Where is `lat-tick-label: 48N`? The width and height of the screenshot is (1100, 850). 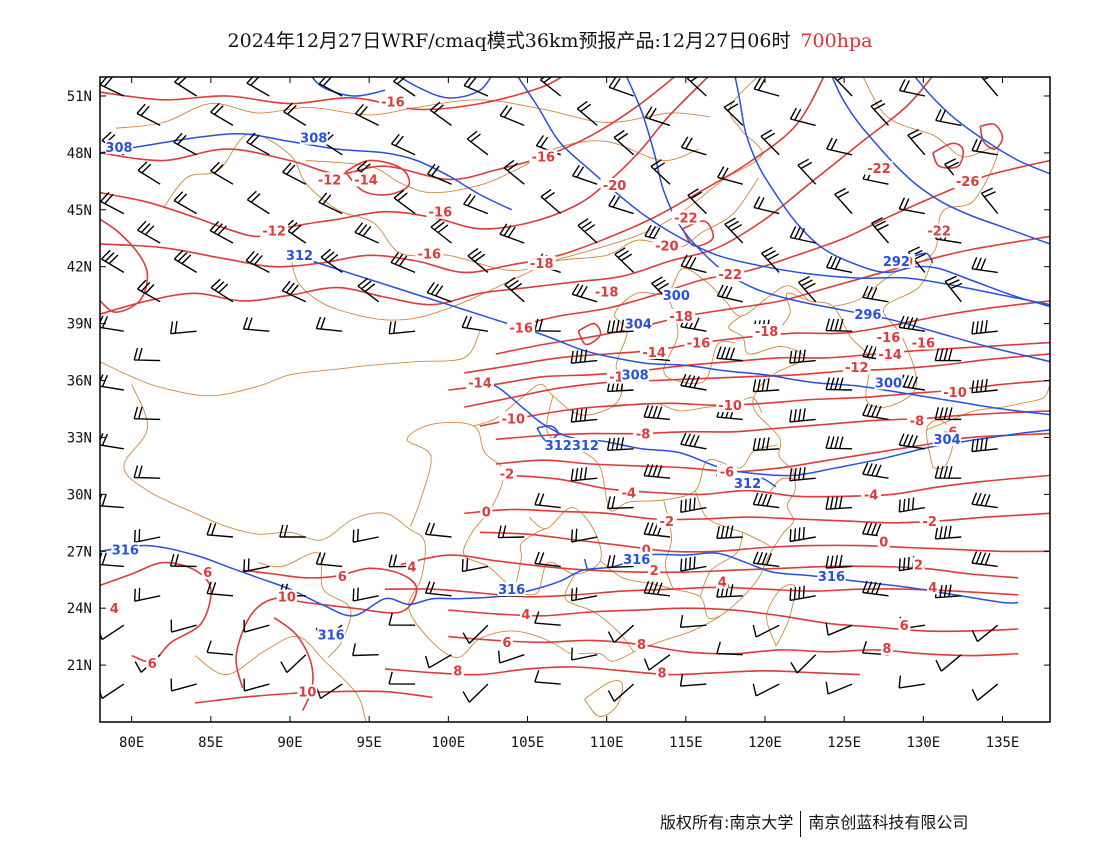 lat-tick-label: 48N is located at coordinates (79, 154).